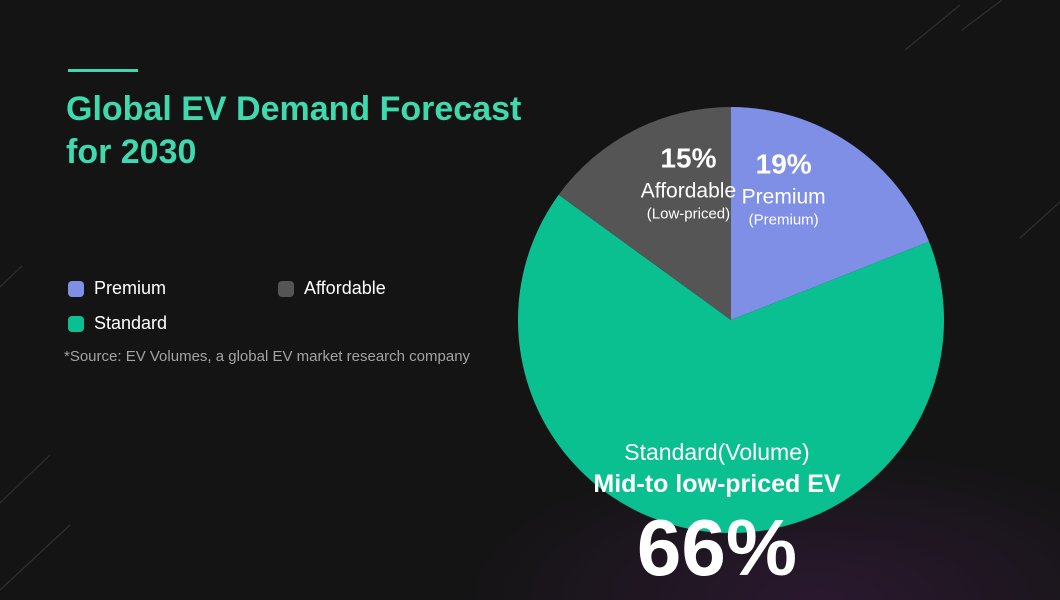  Describe the element at coordinates (326, 131) in the screenshot. I see `chart-title: Global EV Demand Forecast for 2030` at that location.